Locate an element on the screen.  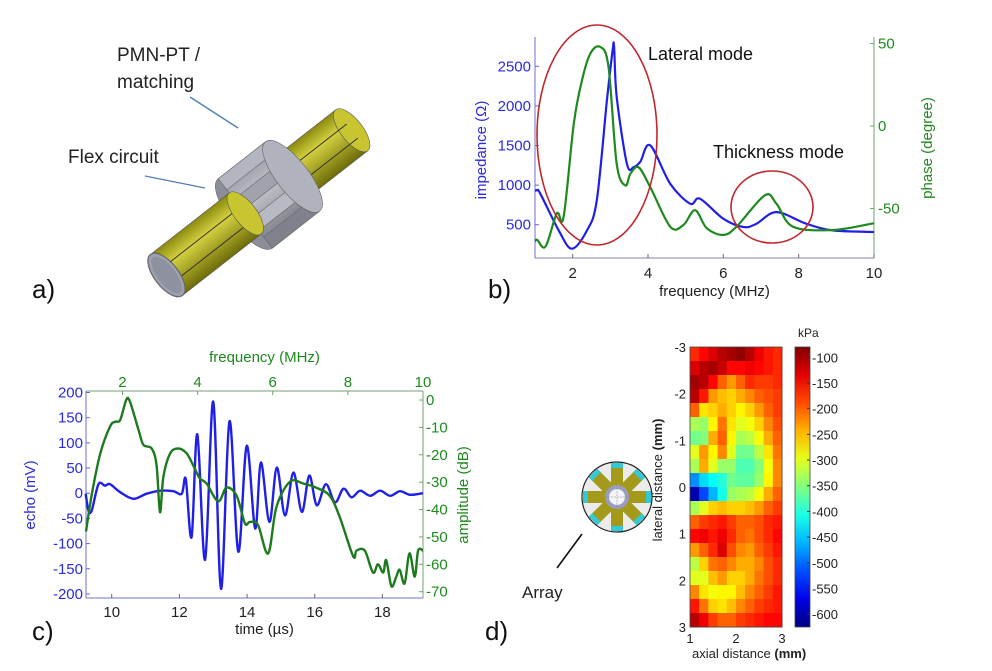
colorbar-tick-label: -150 is located at coordinates (825, 383).